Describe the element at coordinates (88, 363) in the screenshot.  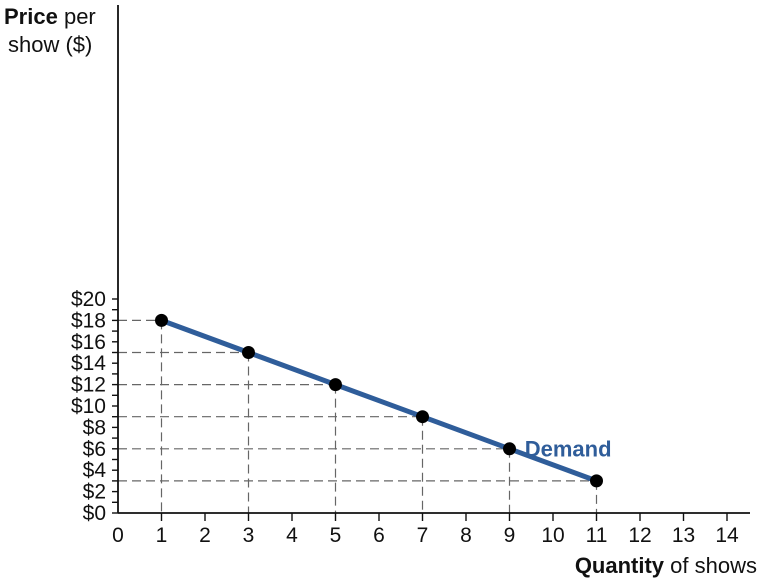
I see `y-tick-label: $14` at that location.